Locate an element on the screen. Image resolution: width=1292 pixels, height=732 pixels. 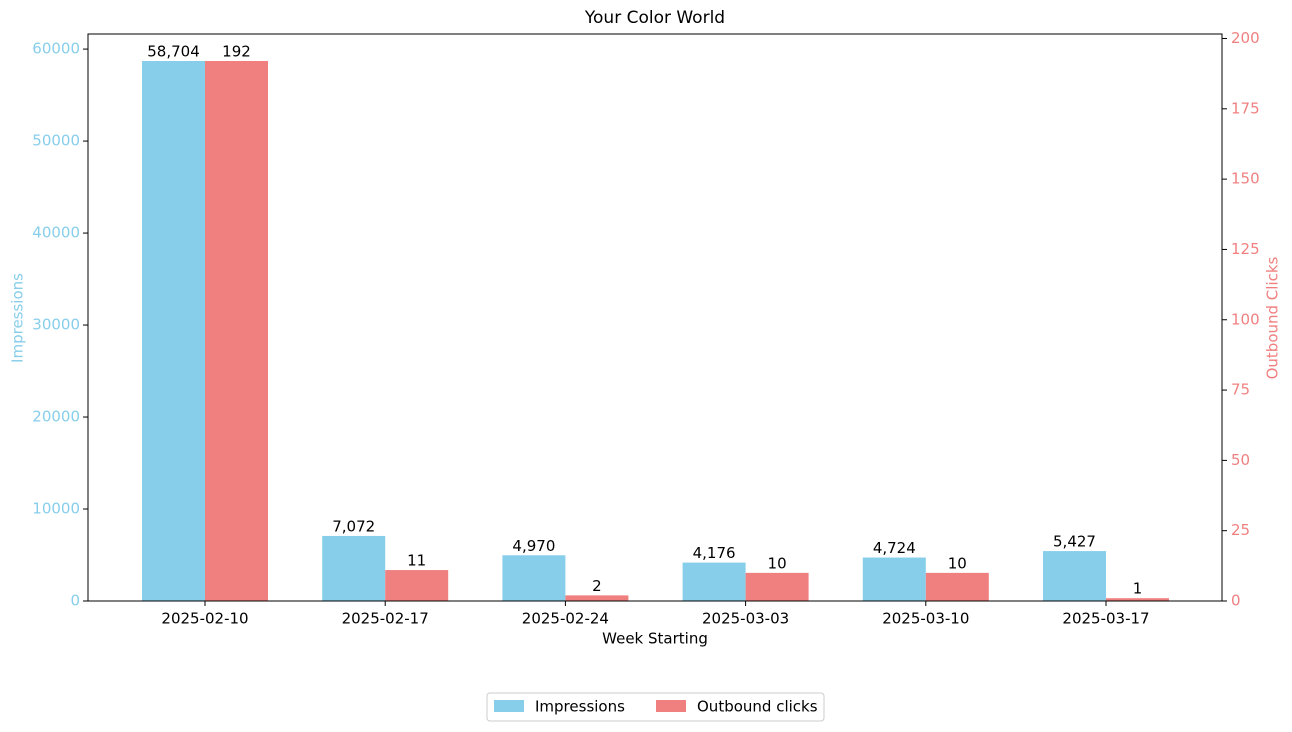
value-label: 4,970 is located at coordinates (533, 546).